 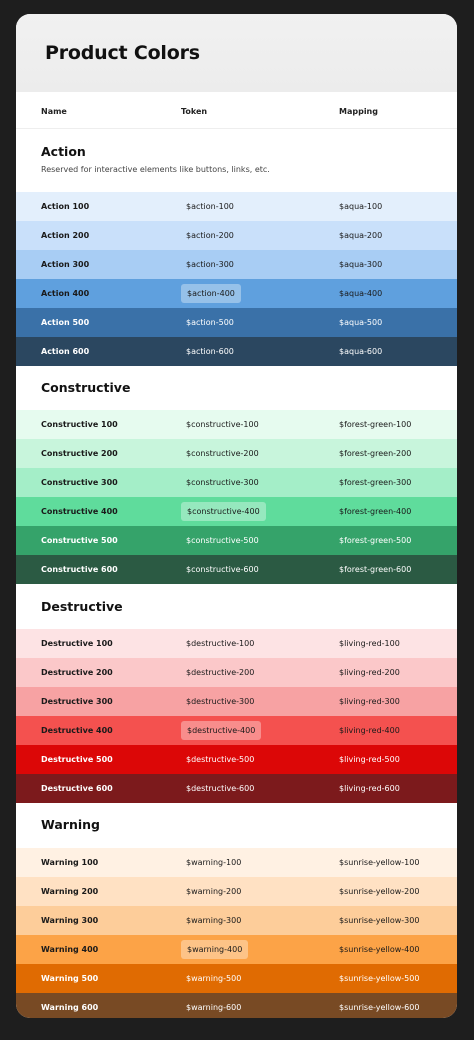 I want to click on color-mapping: $living-red-400, so click(x=369, y=730).